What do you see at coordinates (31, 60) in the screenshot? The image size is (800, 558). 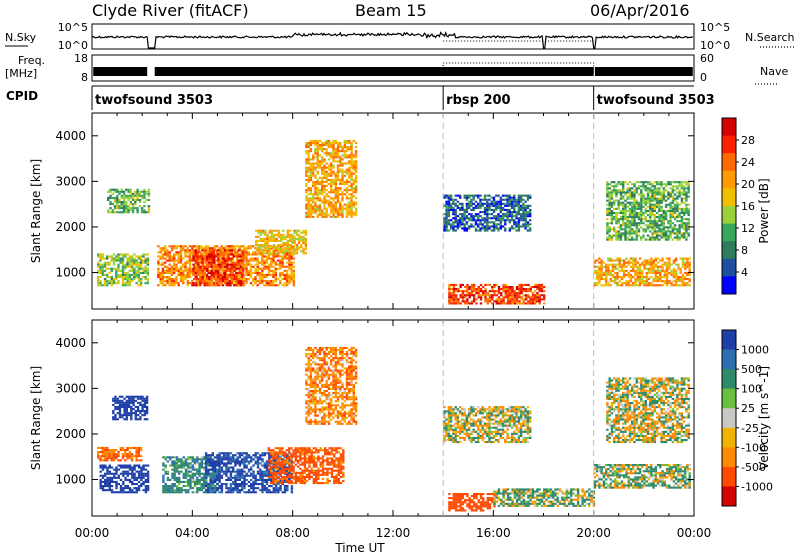 I see `freq-label-line1: Freq.` at bounding box center [31, 60].